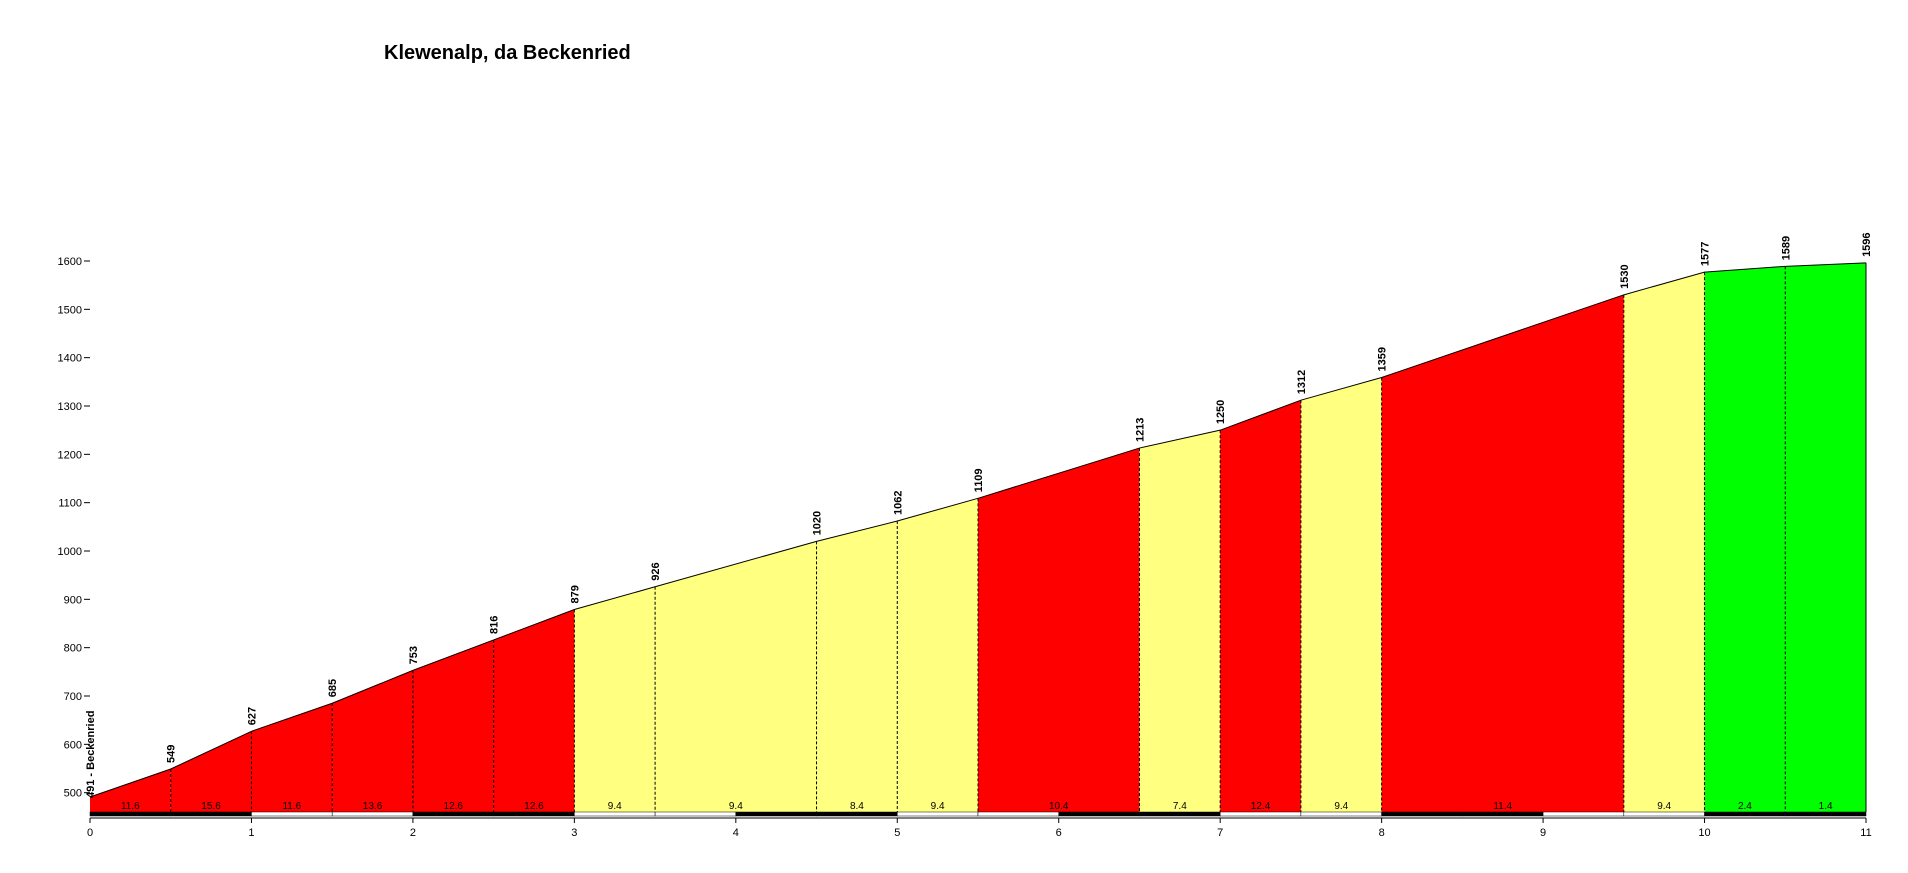  What do you see at coordinates (979, 828) in the screenshot?
I see `x-axis: 0 1 2 3 4 5 6 7 8 9 10 11` at bounding box center [979, 828].